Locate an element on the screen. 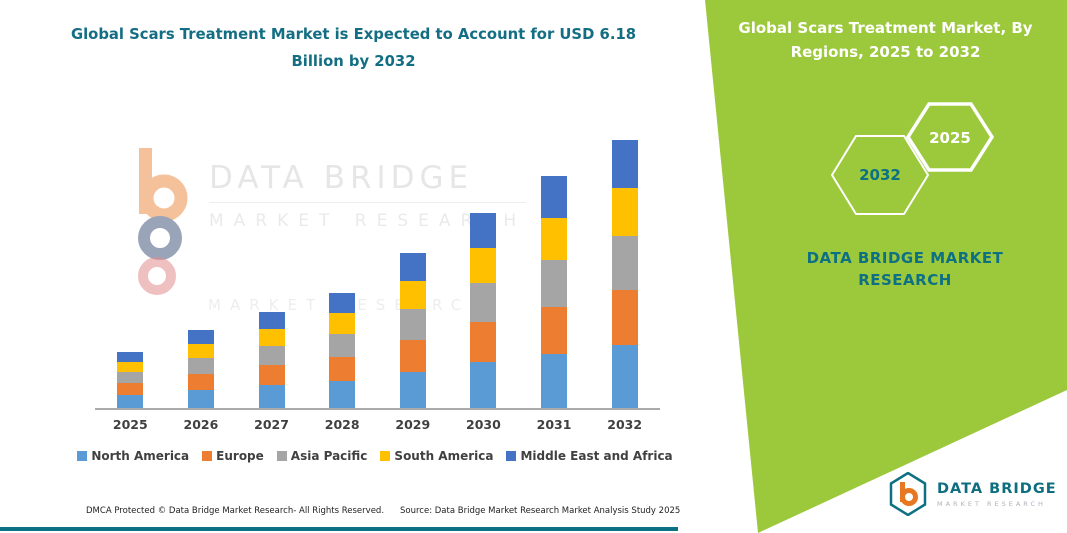 The width and height of the screenshot is (1067, 533). hexagon-2032-icon is located at coordinates (880, 175).